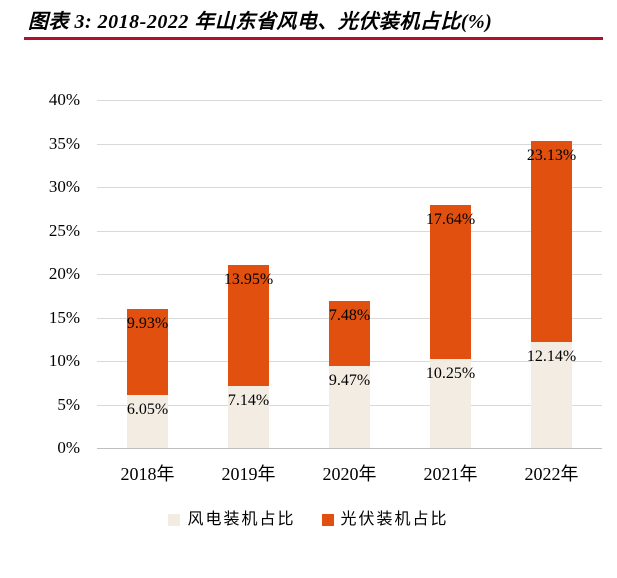 This screenshot has width=617, height=578. What do you see at coordinates (147, 474) in the screenshot?
I see `x-tick-label: 2018年` at bounding box center [147, 474].